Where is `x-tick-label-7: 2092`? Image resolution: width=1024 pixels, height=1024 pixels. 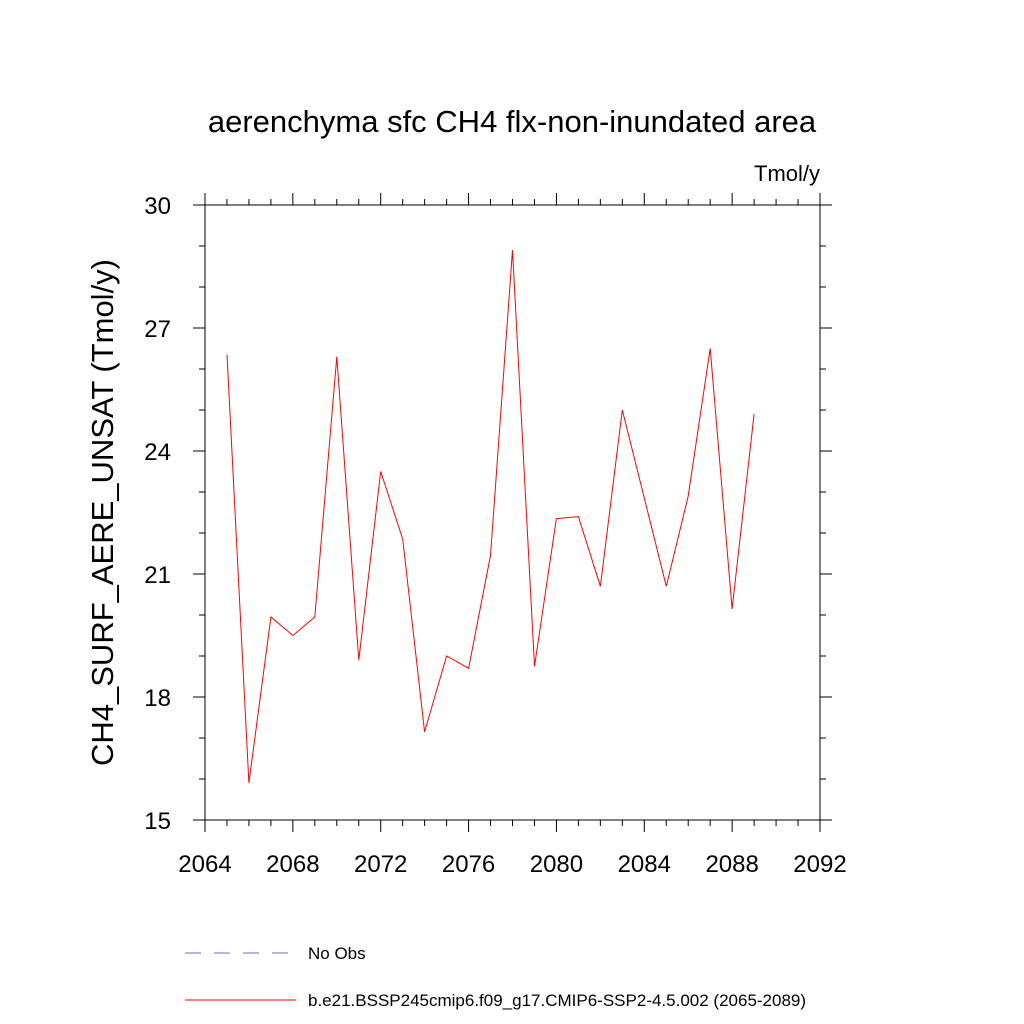 x-tick-label-7: 2092 is located at coordinates (819, 864).